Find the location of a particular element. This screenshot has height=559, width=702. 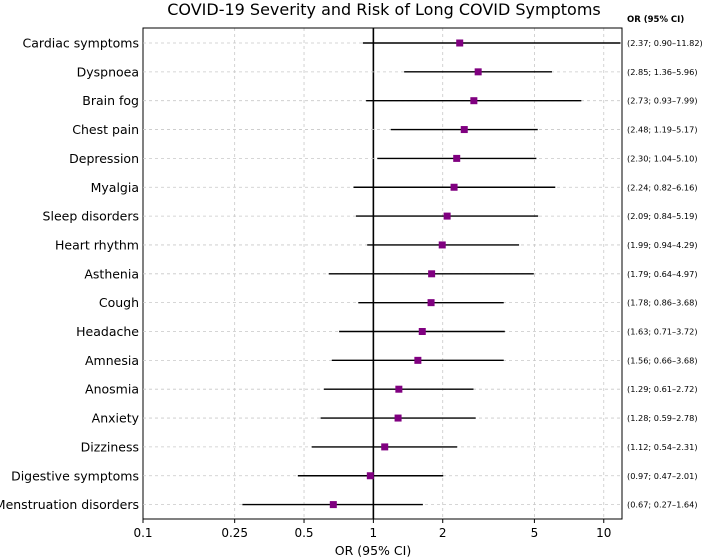

x-tick-label: 2 is located at coordinates (443, 533).